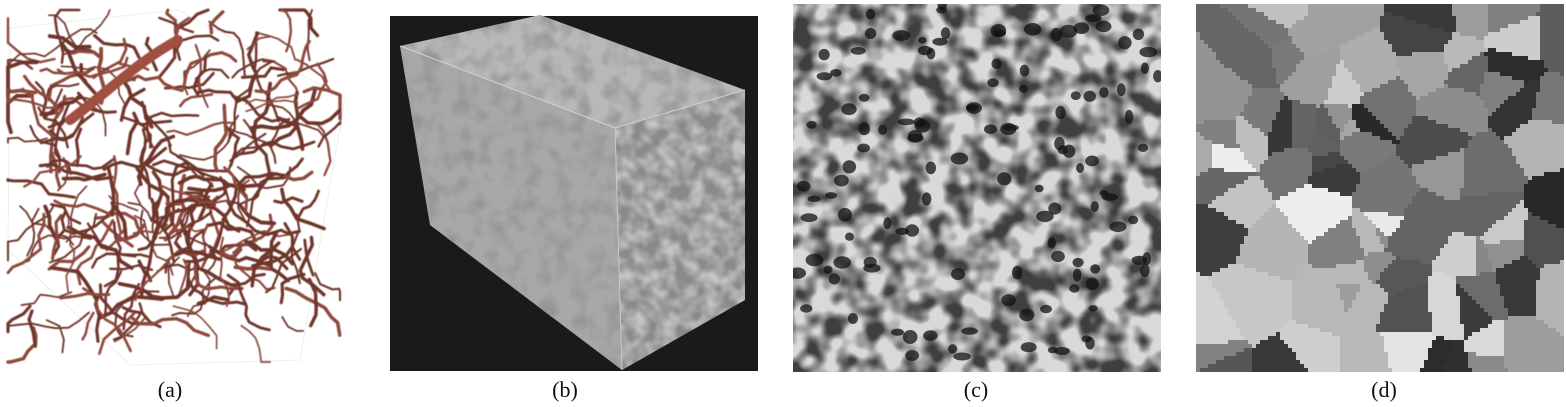 Image resolution: width=1566 pixels, height=407 pixels. What do you see at coordinates (1384, 389) in the screenshot?
I see `panel-d-caption: (d)` at bounding box center [1384, 389].